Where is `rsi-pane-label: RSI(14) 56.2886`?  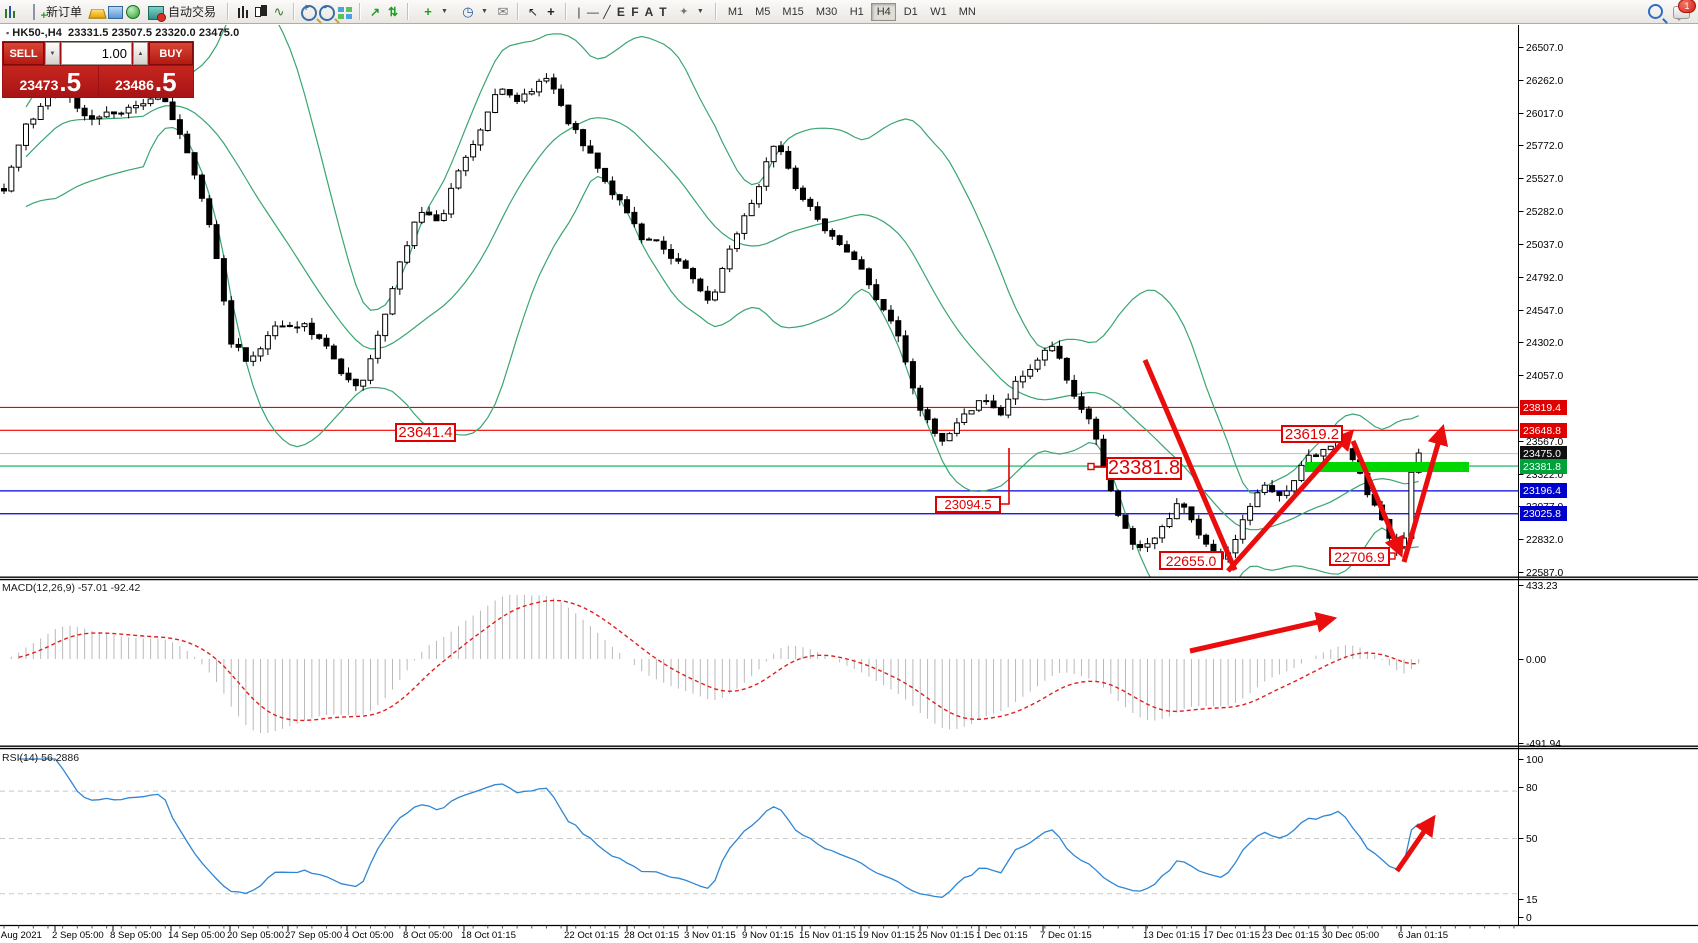
rsi-pane-label: RSI(14) 56.2886 is located at coordinates (41, 758).